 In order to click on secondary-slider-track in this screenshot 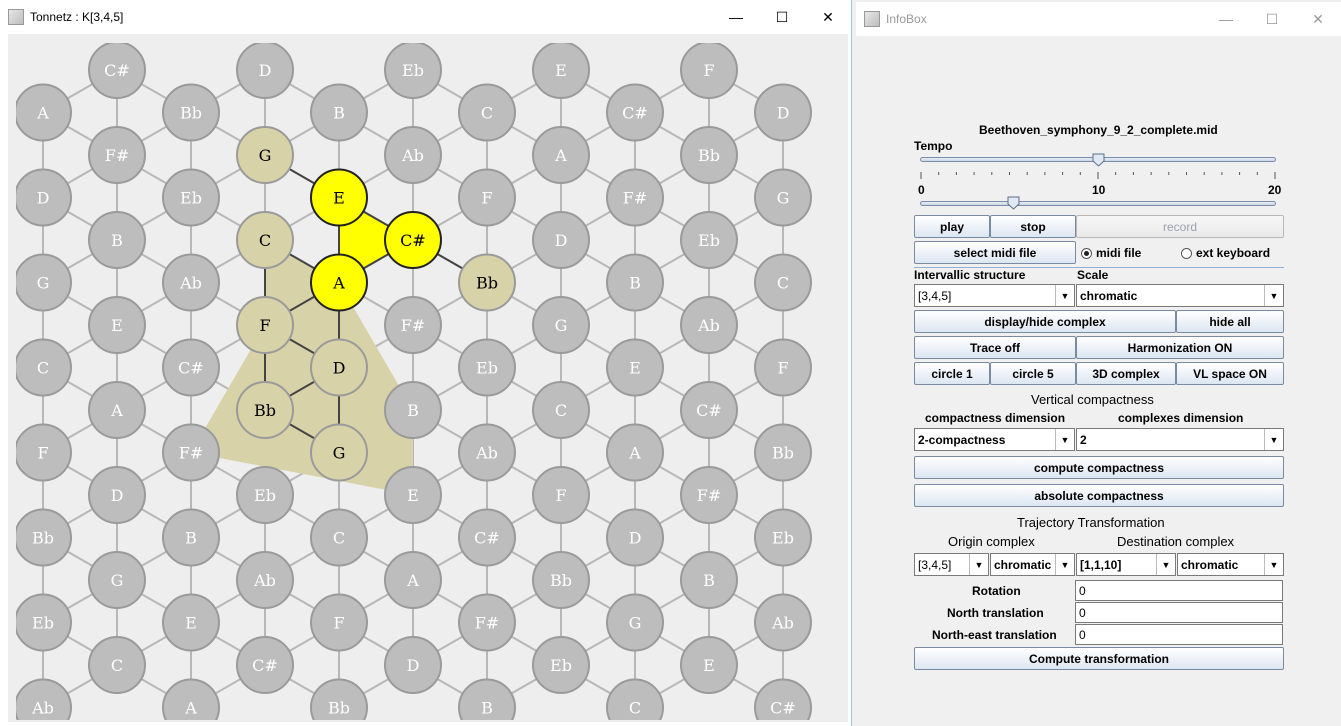, I will do `click(1098, 203)`.